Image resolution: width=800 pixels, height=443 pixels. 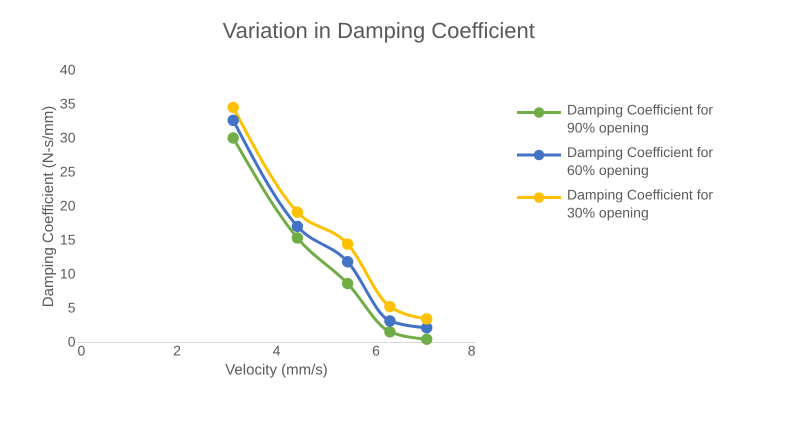 I want to click on y-tick-label: 25, so click(x=68, y=172).